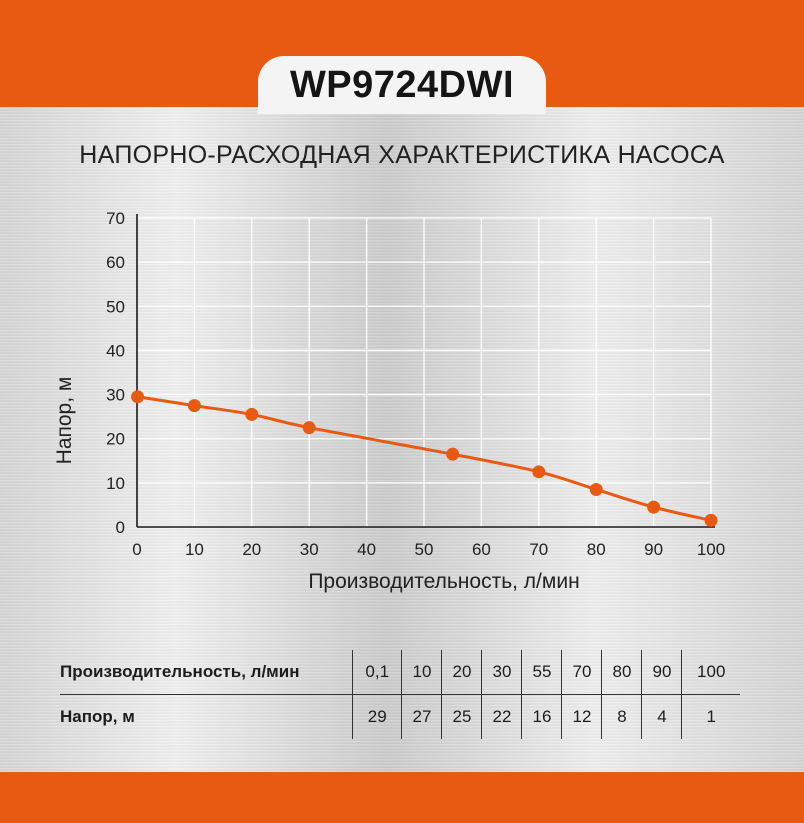 Image resolution: width=804 pixels, height=823 pixels. Describe the element at coordinates (481, 549) in the screenshot. I see `x-tick-label: 60` at that location.